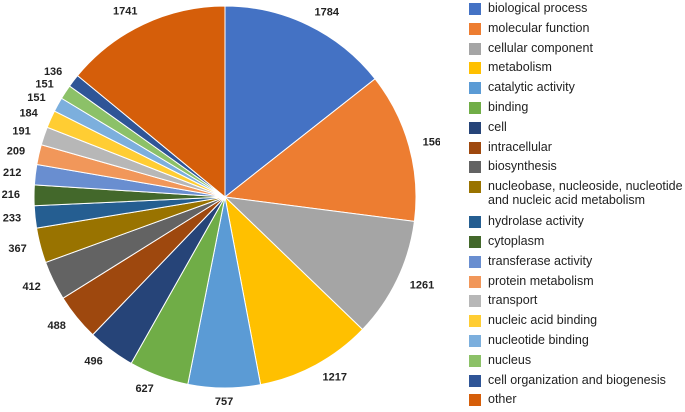 Image resolution: width=685 pixels, height=412 pixels. I want to click on legend-item-transferase-activity: transferase activity, so click(576, 261).